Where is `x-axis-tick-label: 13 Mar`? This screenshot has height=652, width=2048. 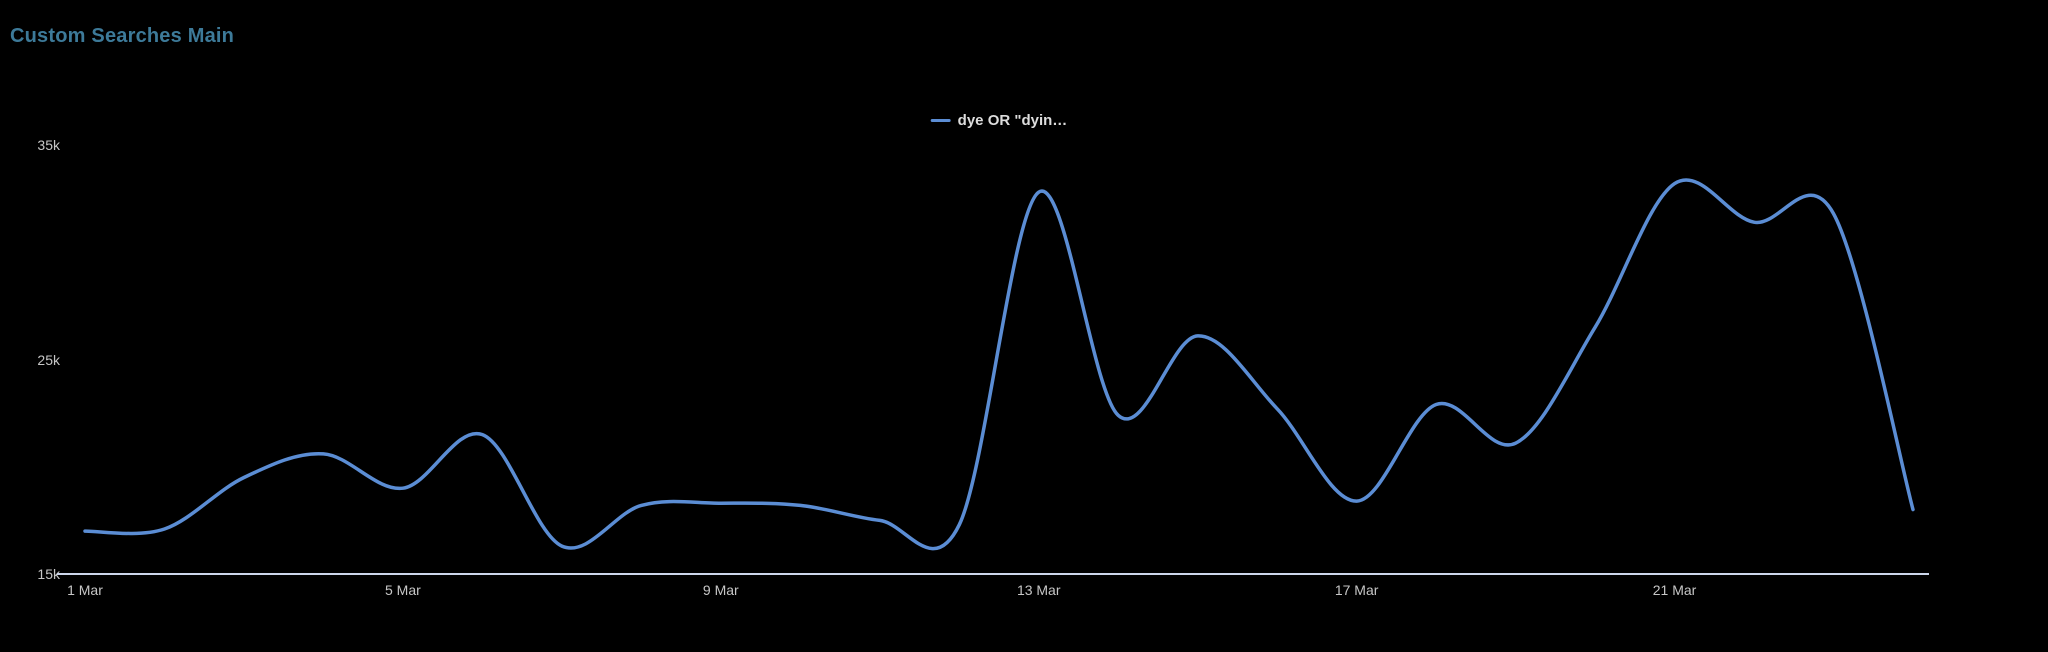 x-axis-tick-label: 13 Mar is located at coordinates (1038, 590).